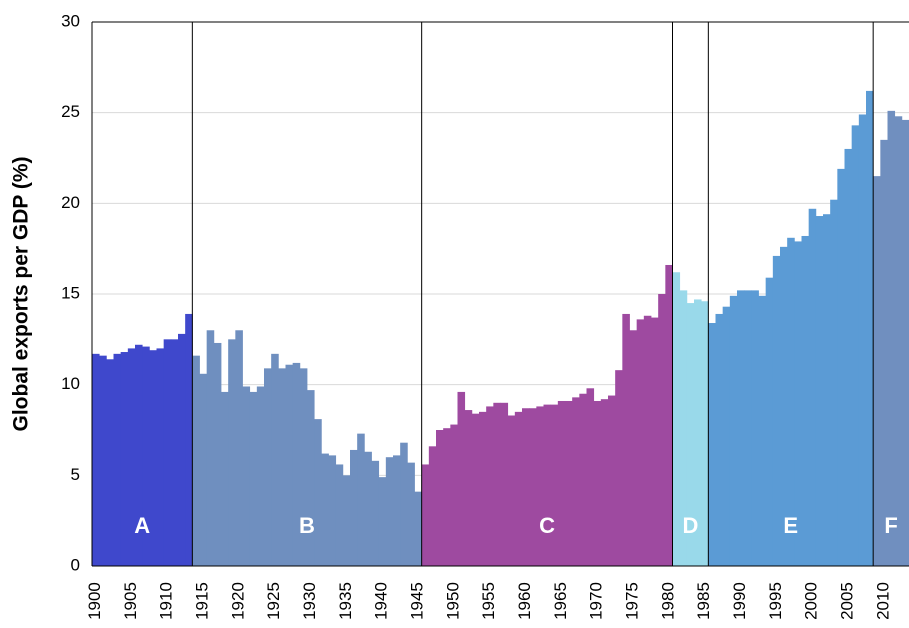 Image resolution: width=909 pixels, height=628 pixels. What do you see at coordinates (237, 601) in the screenshot?
I see `x-tick-label: 1920` at bounding box center [237, 601].